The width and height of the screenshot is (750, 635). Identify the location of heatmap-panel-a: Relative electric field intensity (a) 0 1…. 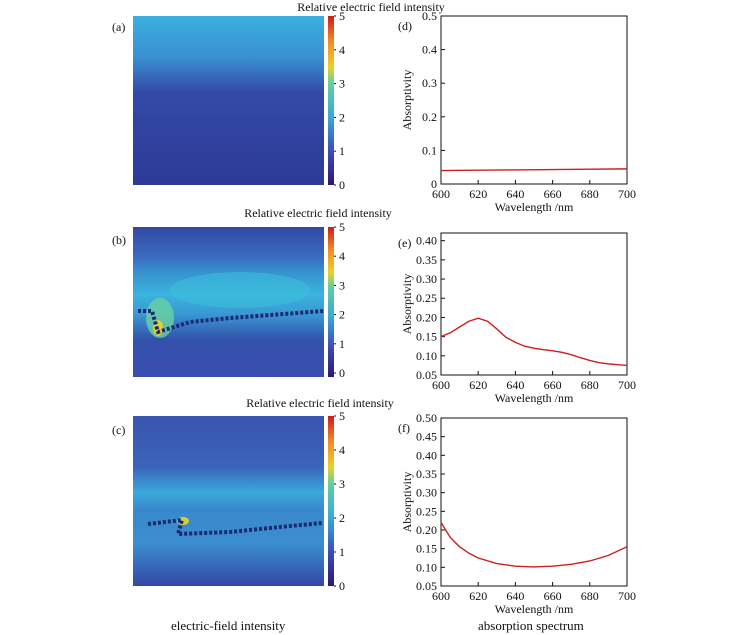
(278, 96).